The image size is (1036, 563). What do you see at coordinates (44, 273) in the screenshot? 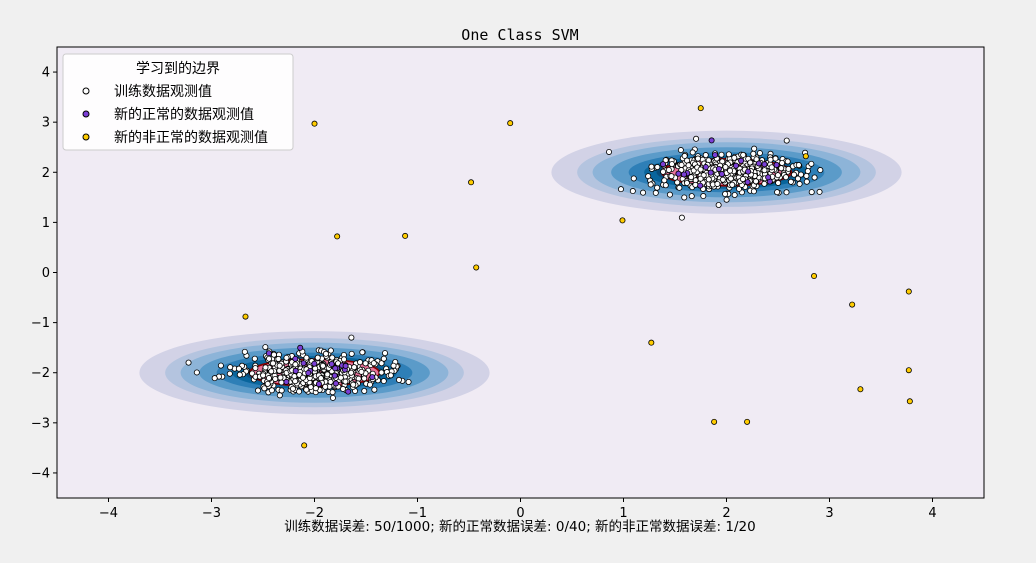
I see `y-axis-ticks: −4 −3 −2 −1 0 1 2 3 4` at bounding box center [44, 273].